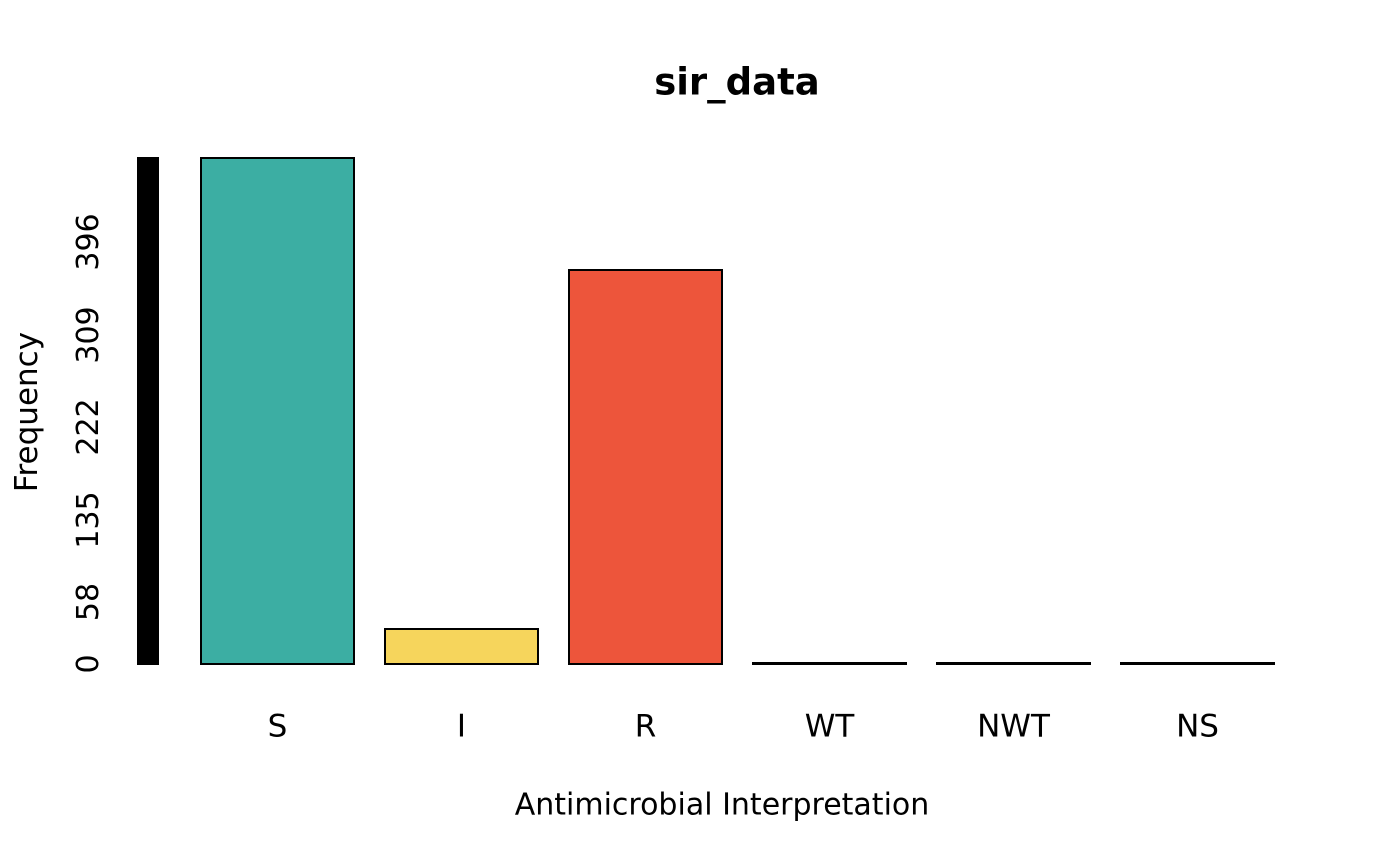  I want to click on bar-ns, so click(1197, 663).